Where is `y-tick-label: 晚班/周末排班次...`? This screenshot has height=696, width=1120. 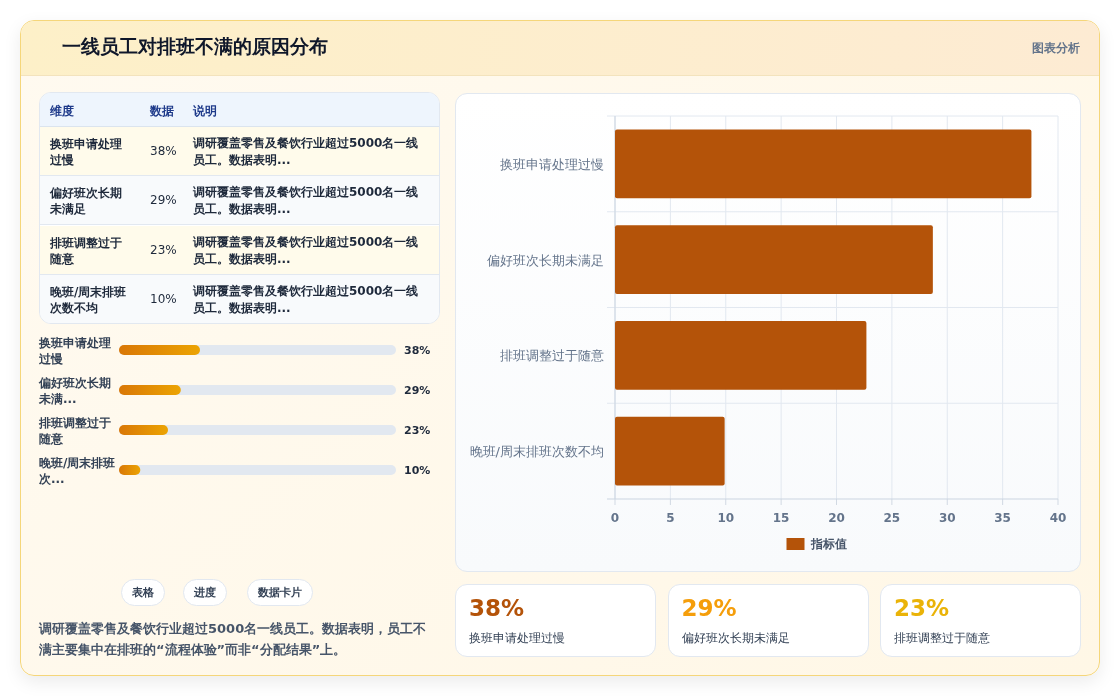
y-tick-label: 晚班/周末排班次... is located at coordinates (78, 471).